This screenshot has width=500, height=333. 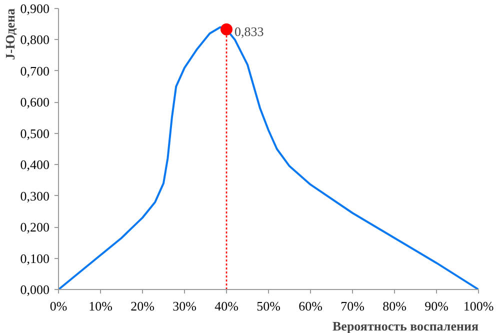 I want to click on x-axis-title: Вероятность воспаления, so click(x=405, y=325).